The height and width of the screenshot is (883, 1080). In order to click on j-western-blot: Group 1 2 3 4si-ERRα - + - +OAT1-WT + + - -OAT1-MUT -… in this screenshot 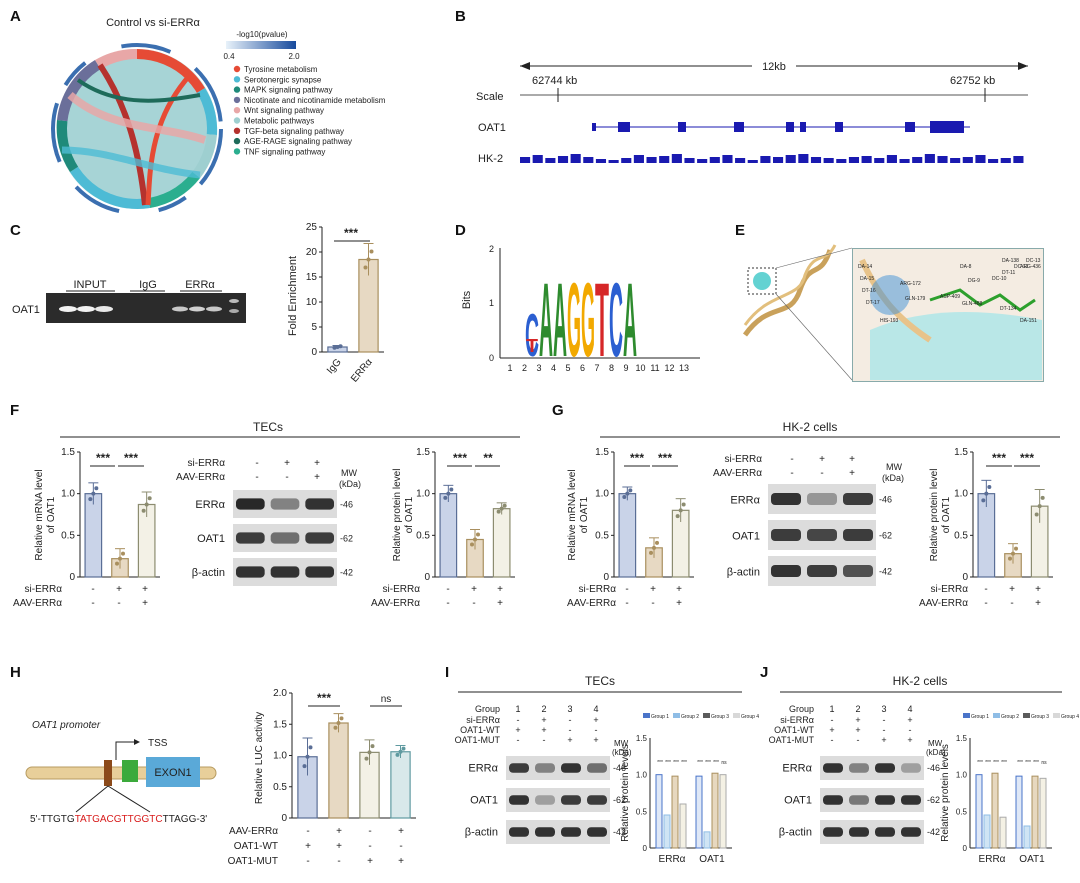, I will do `click(857, 774)`.